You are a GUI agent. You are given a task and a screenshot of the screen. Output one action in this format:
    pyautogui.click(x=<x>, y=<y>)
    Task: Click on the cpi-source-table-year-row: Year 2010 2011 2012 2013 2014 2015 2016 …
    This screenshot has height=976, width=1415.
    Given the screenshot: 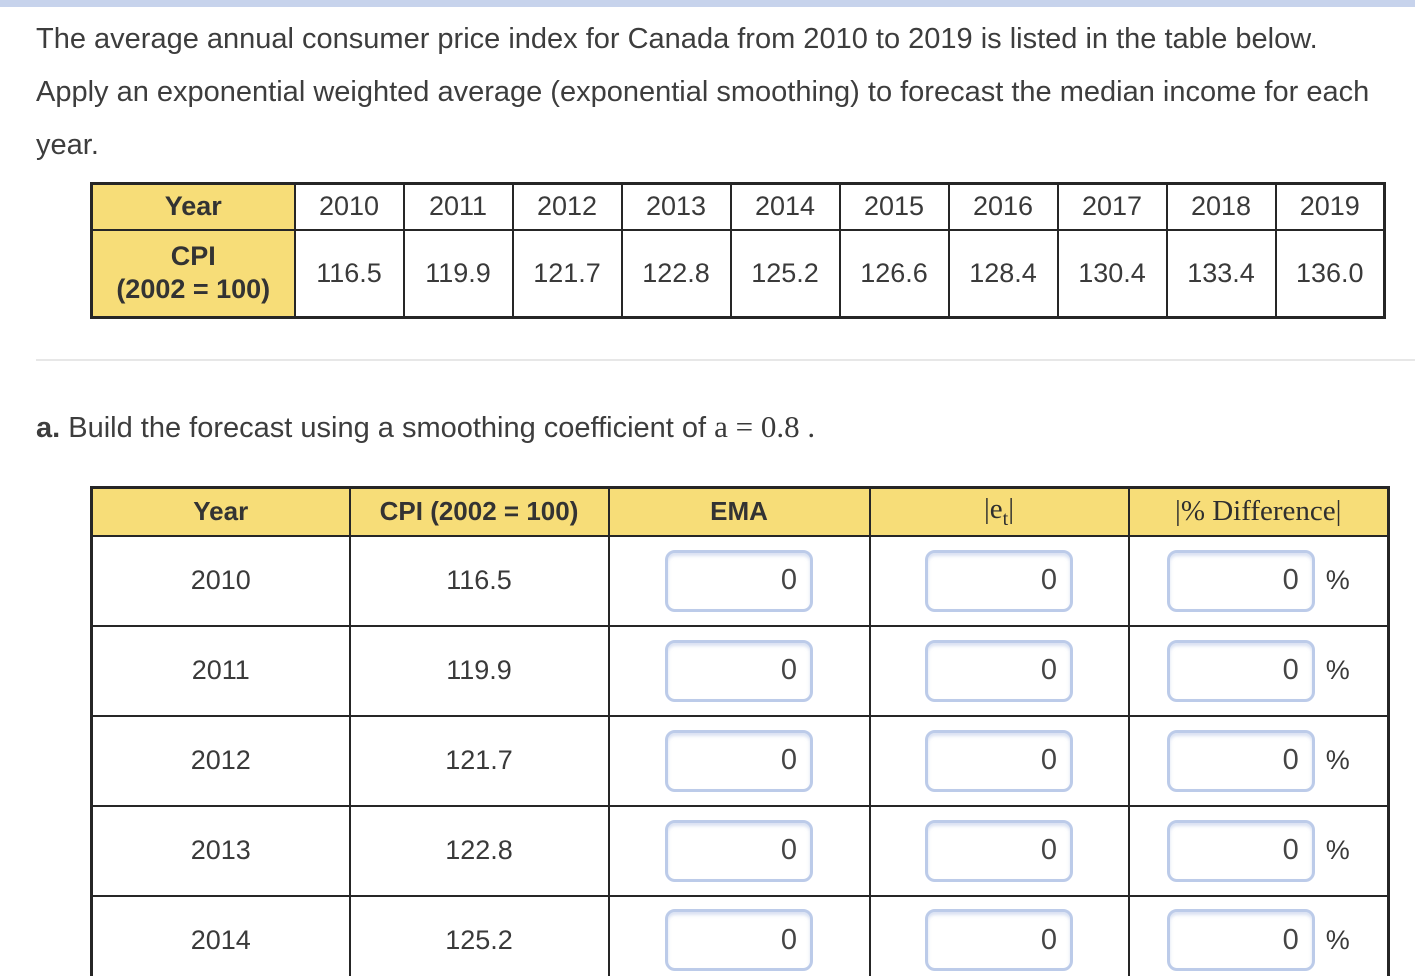 What is the action you would take?
    pyautogui.click(x=738, y=206)
    